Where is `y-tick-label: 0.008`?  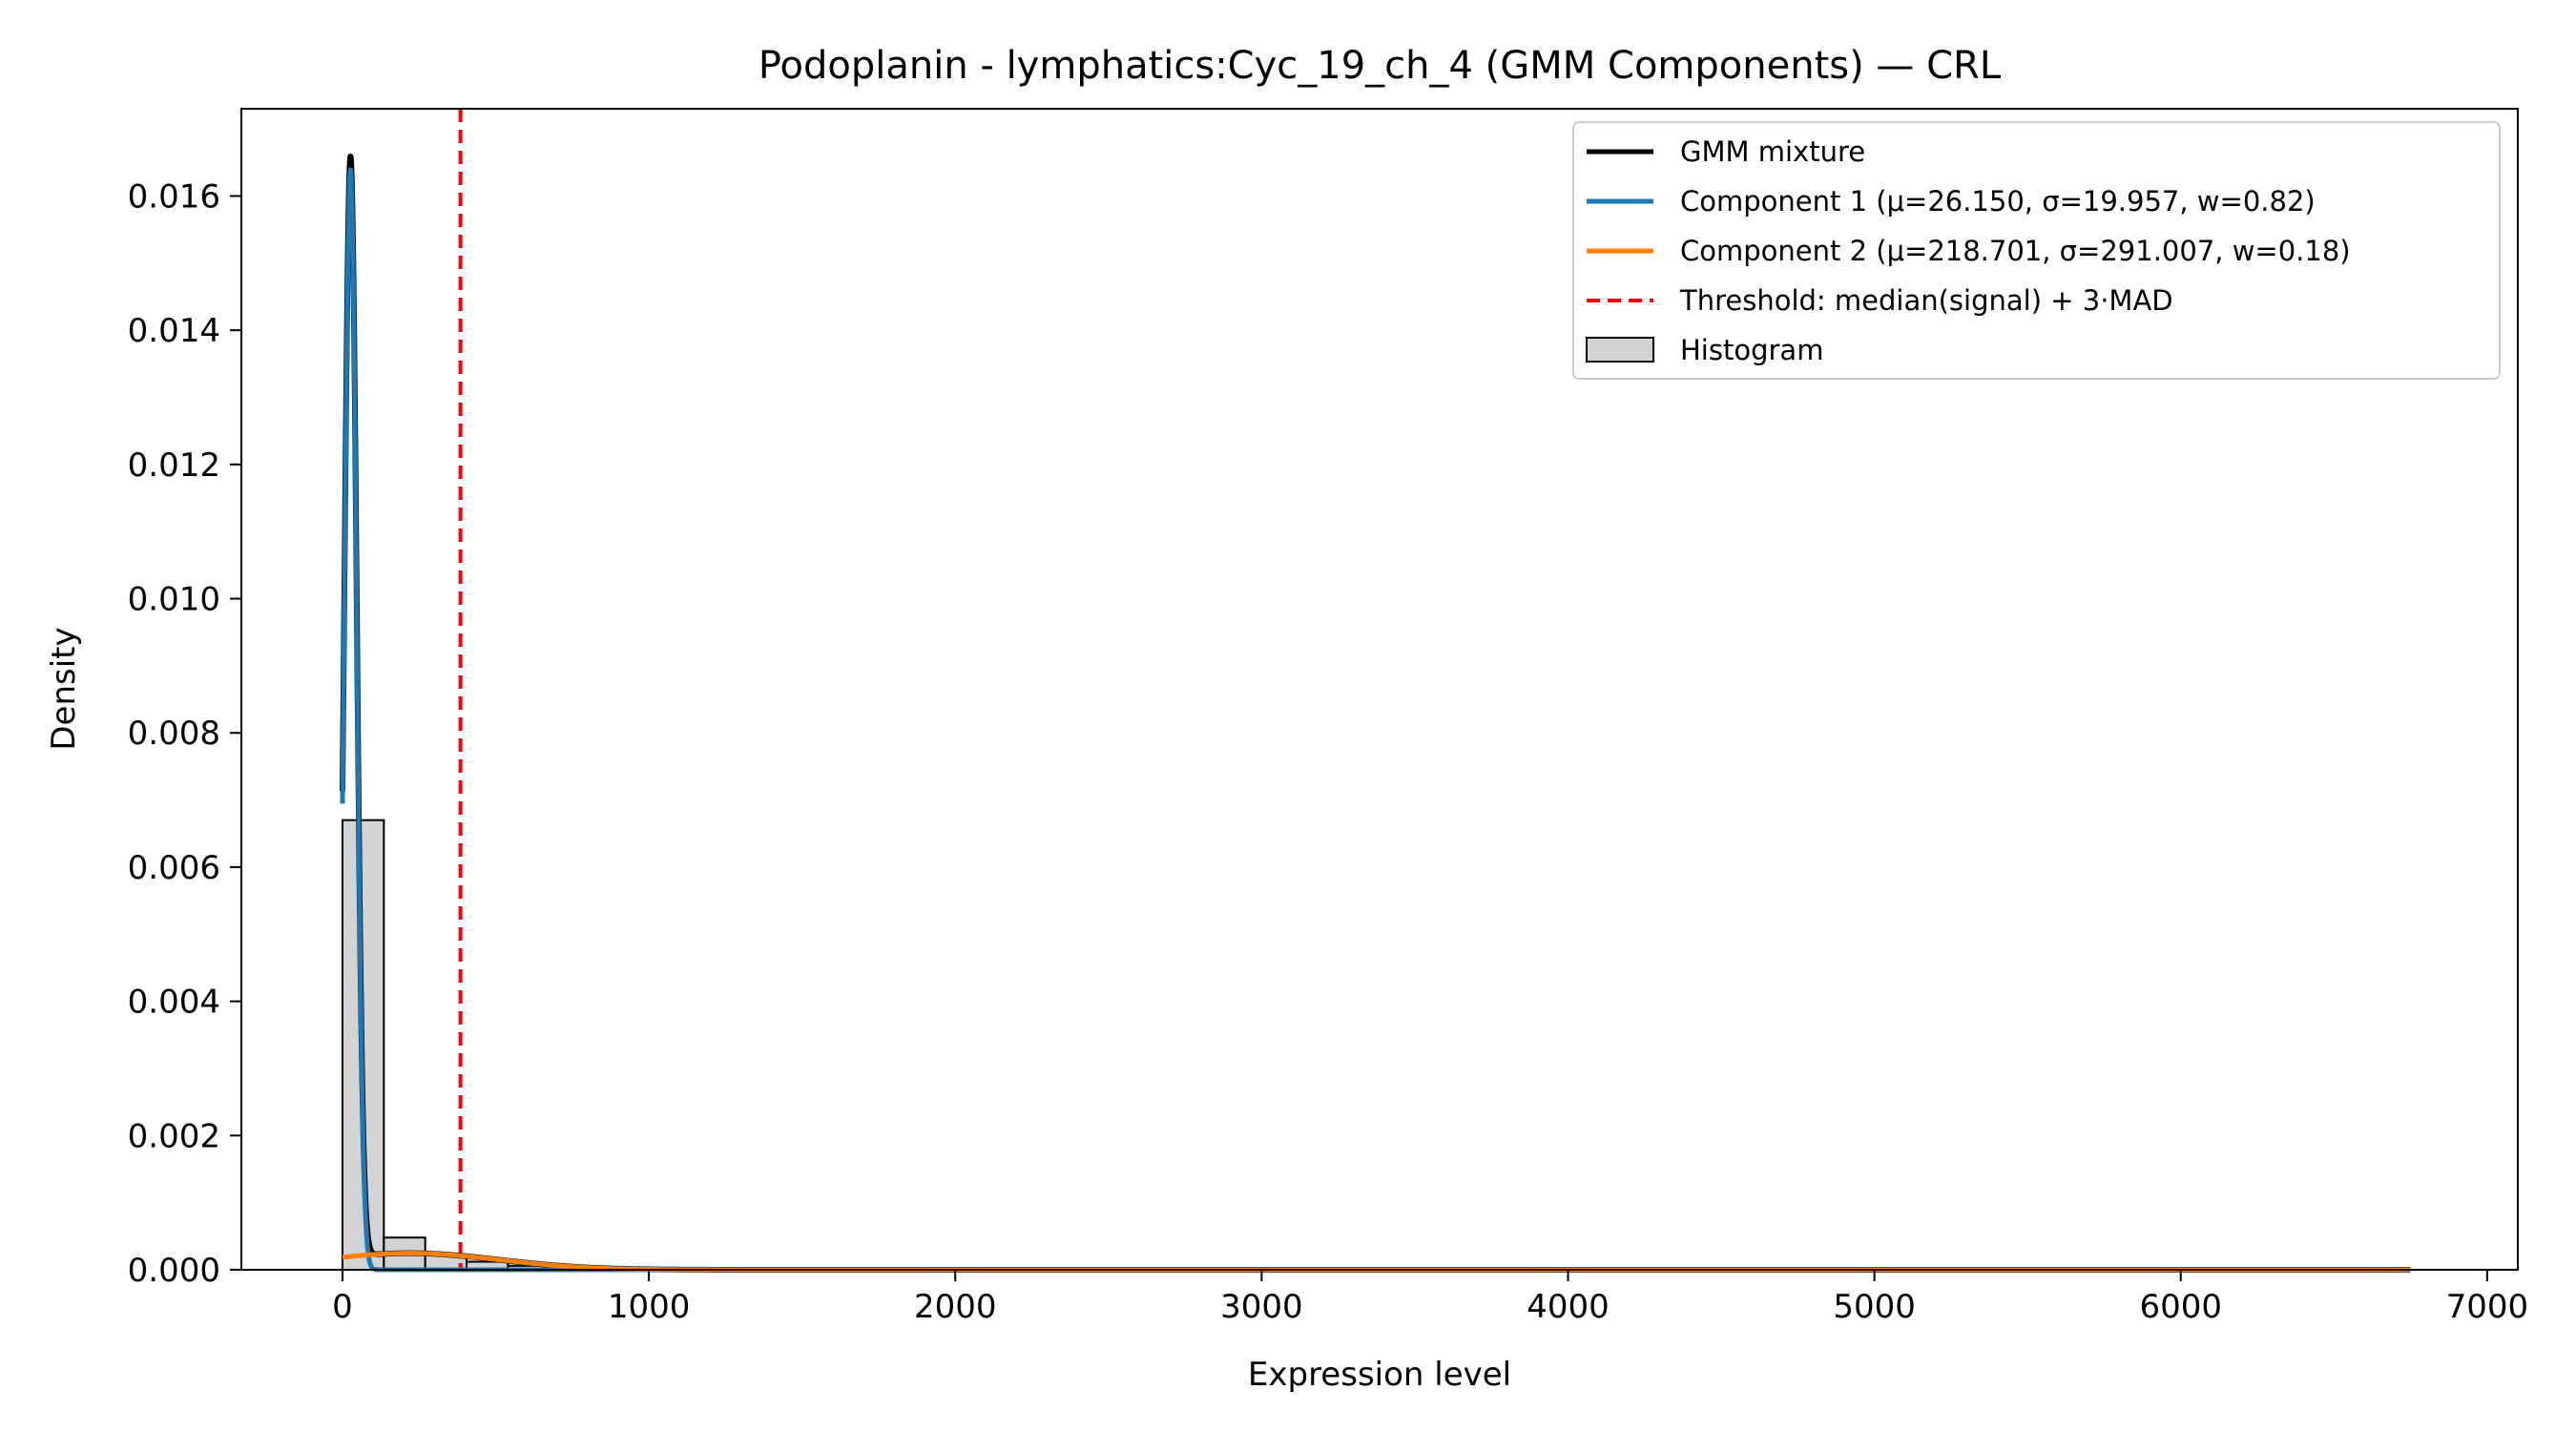
y-tick-label: 0.008 is located at coordinates (174, 734).